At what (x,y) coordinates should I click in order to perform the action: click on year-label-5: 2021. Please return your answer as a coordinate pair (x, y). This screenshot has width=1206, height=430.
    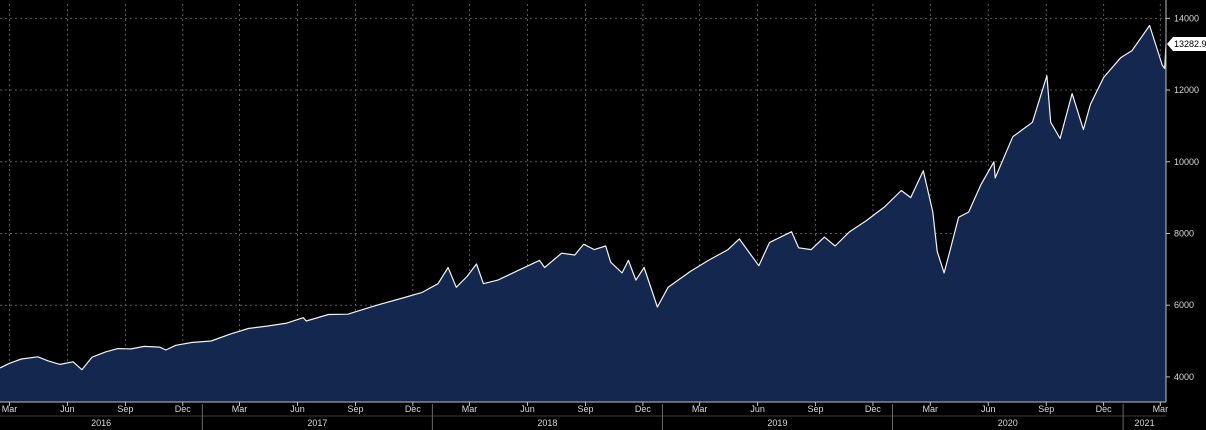
    Looking at the image, I should click on (1145, 423).